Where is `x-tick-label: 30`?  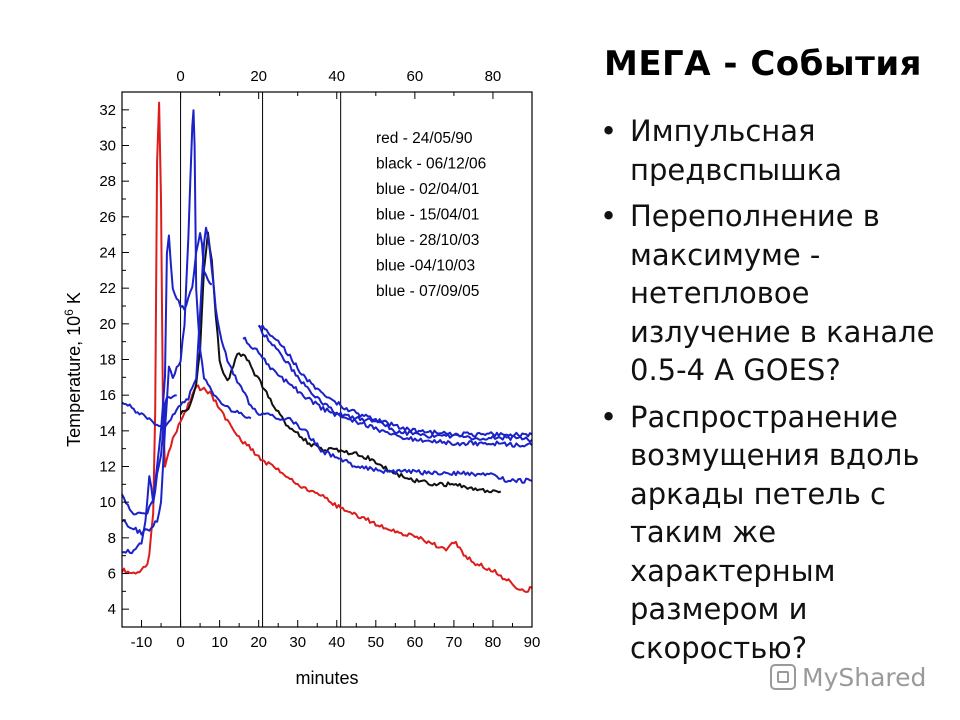
x-tick-label: 30 is located at coordinates (297, 642).